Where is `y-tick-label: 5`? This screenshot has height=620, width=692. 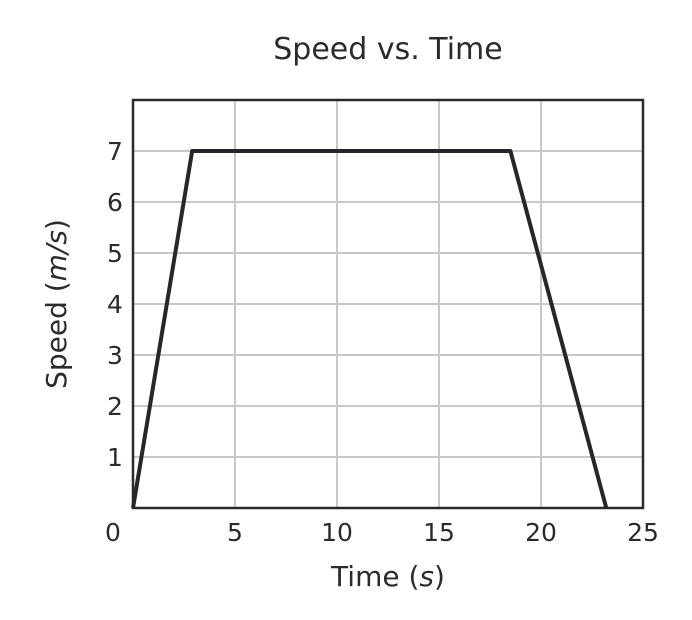
y-tick-label: 5 is located at coordinates (115, 253).